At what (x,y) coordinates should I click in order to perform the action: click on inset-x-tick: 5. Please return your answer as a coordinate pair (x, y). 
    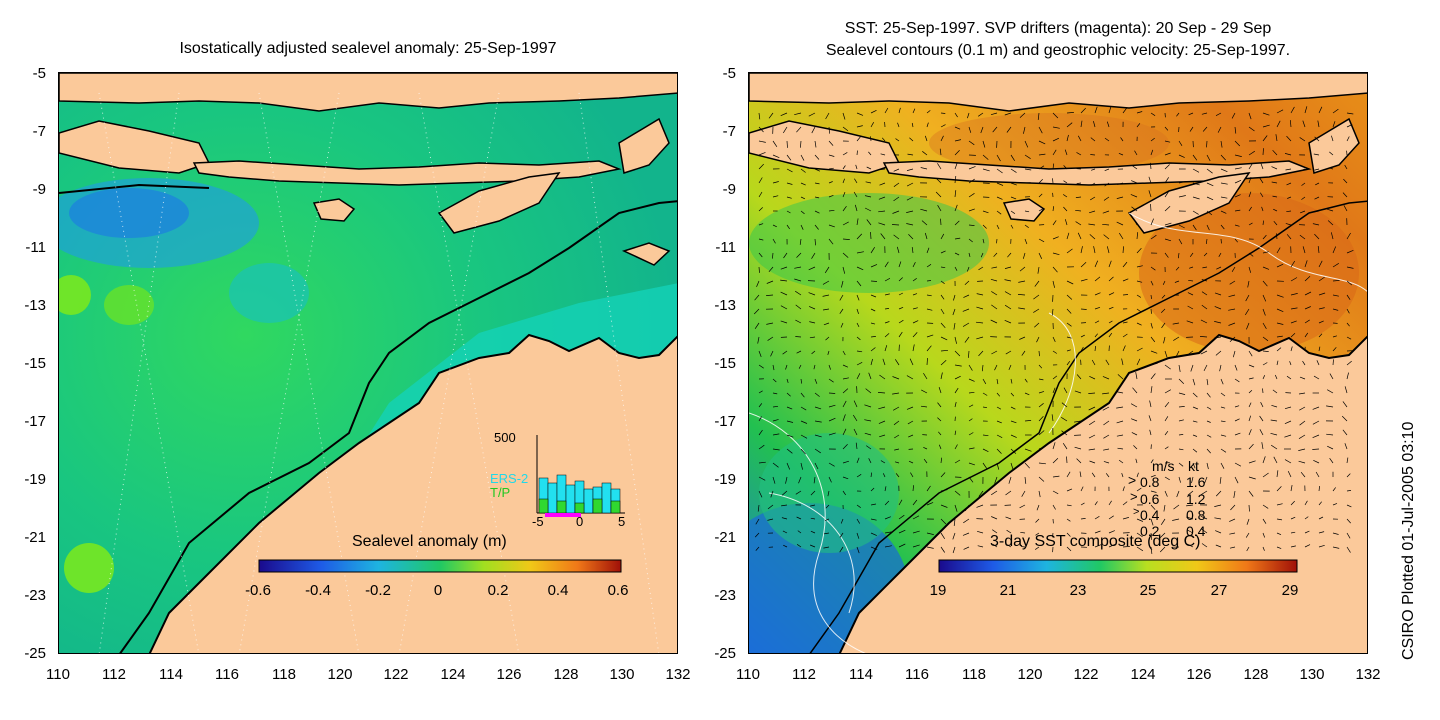
    Looking at the image, I should click on (622, 521).